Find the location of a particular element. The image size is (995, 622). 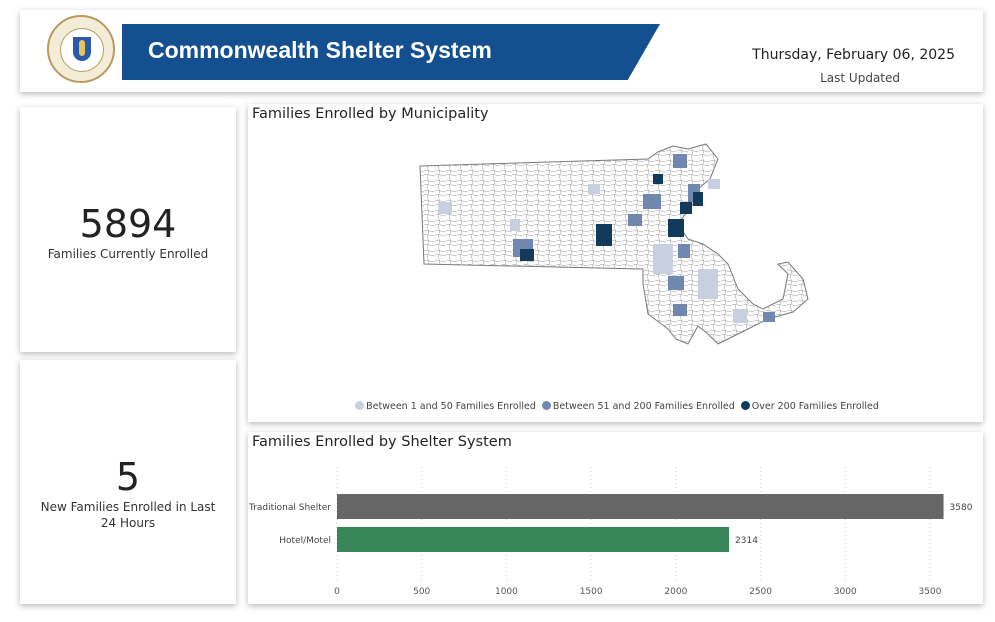

municipality-shapes is located at coordinates (606, 238).